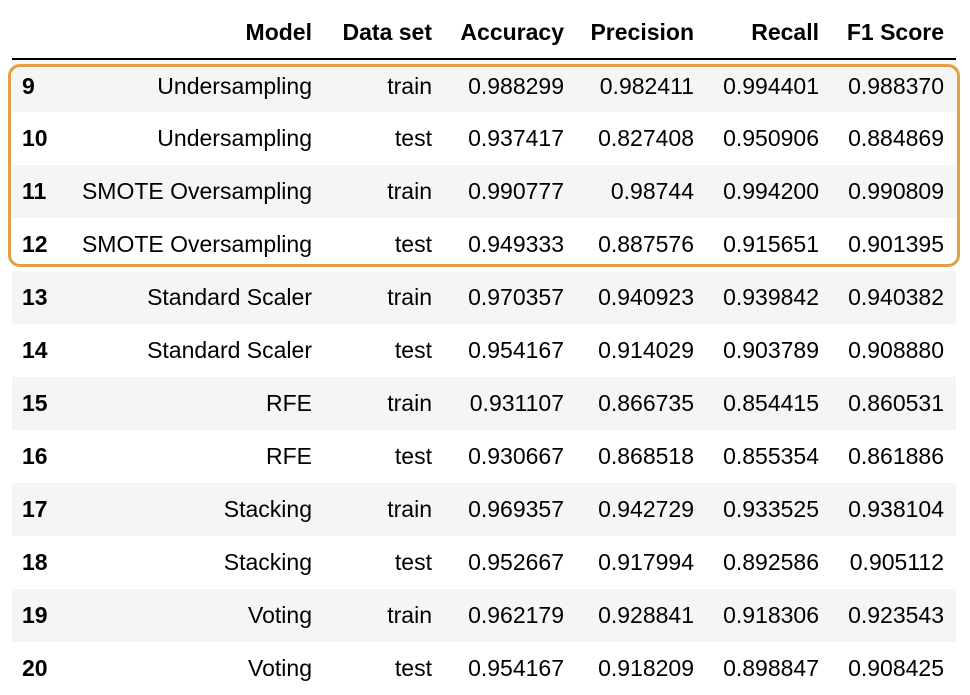 This screenshot has height=695, width=970. What do you see at coordinates (34, 191) in the screenshot?
I see `row-index: 11` at bounding box center [34, 191].